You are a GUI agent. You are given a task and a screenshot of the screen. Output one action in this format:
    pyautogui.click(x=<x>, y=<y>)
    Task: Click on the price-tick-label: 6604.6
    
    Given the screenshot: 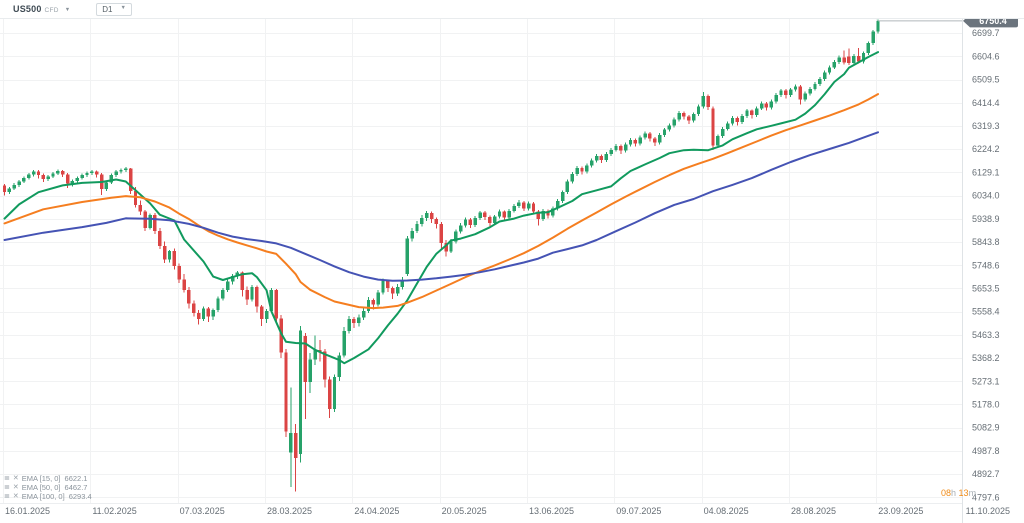 What is the action you would take?
    pyautogui.click(x=986, y=56)
    